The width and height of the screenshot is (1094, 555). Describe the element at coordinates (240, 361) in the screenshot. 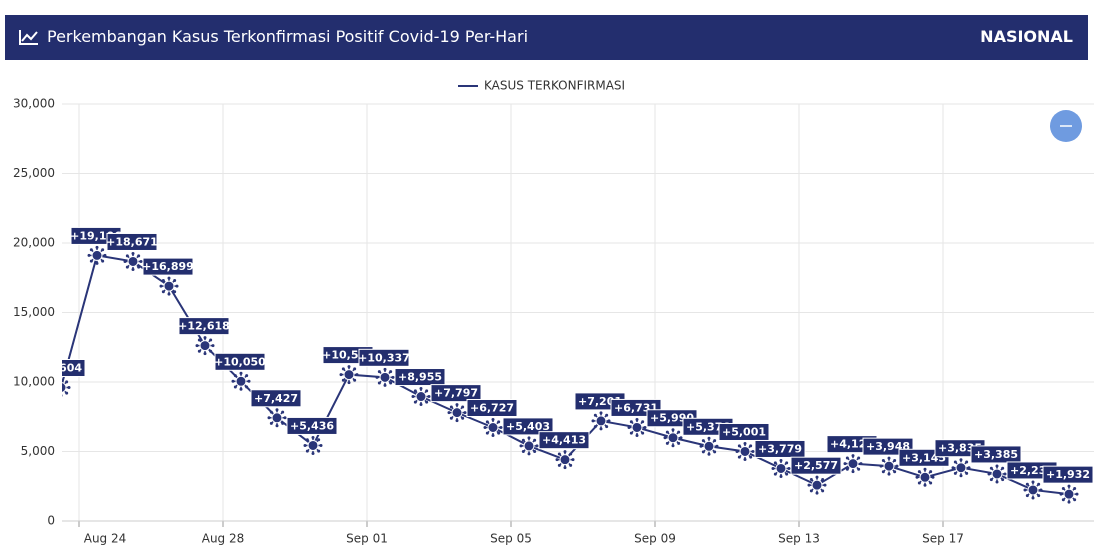

I see `value-label: +10,050` at that location.